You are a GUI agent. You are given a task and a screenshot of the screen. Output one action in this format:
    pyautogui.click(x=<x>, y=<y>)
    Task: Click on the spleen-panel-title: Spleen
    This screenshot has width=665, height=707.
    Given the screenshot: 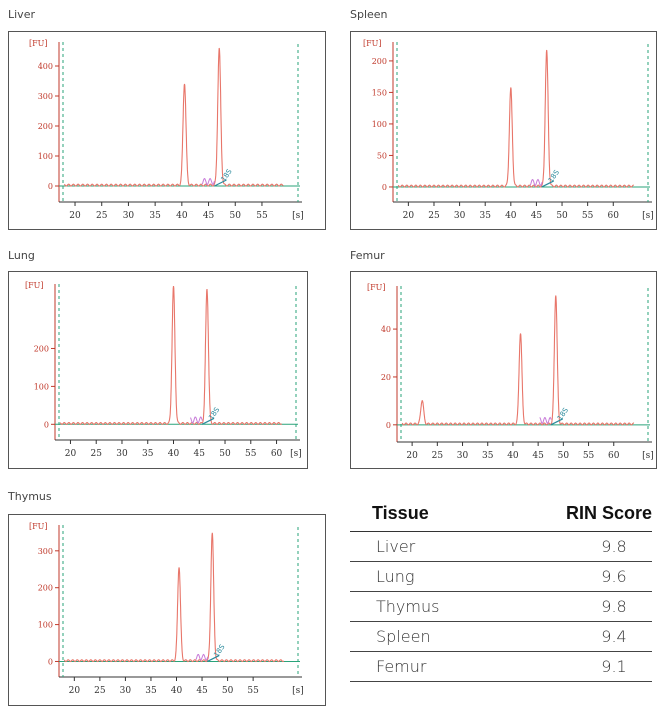 What is the action you would take?
    pyautogui.click(x=369, y=14)
    